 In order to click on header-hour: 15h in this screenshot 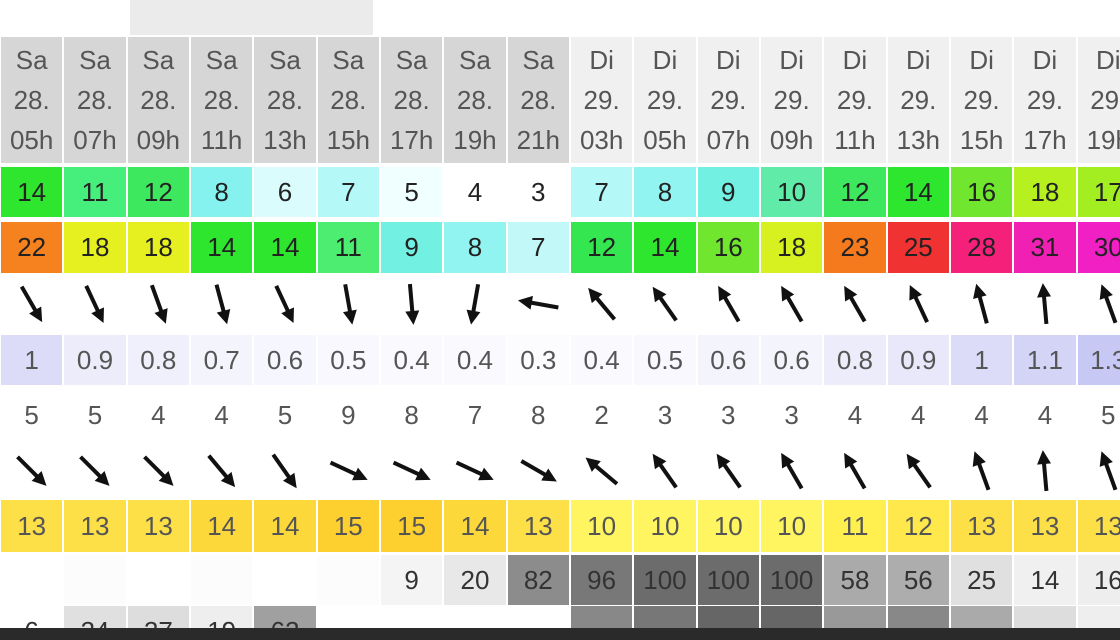, I will do `click(348, 139)`.